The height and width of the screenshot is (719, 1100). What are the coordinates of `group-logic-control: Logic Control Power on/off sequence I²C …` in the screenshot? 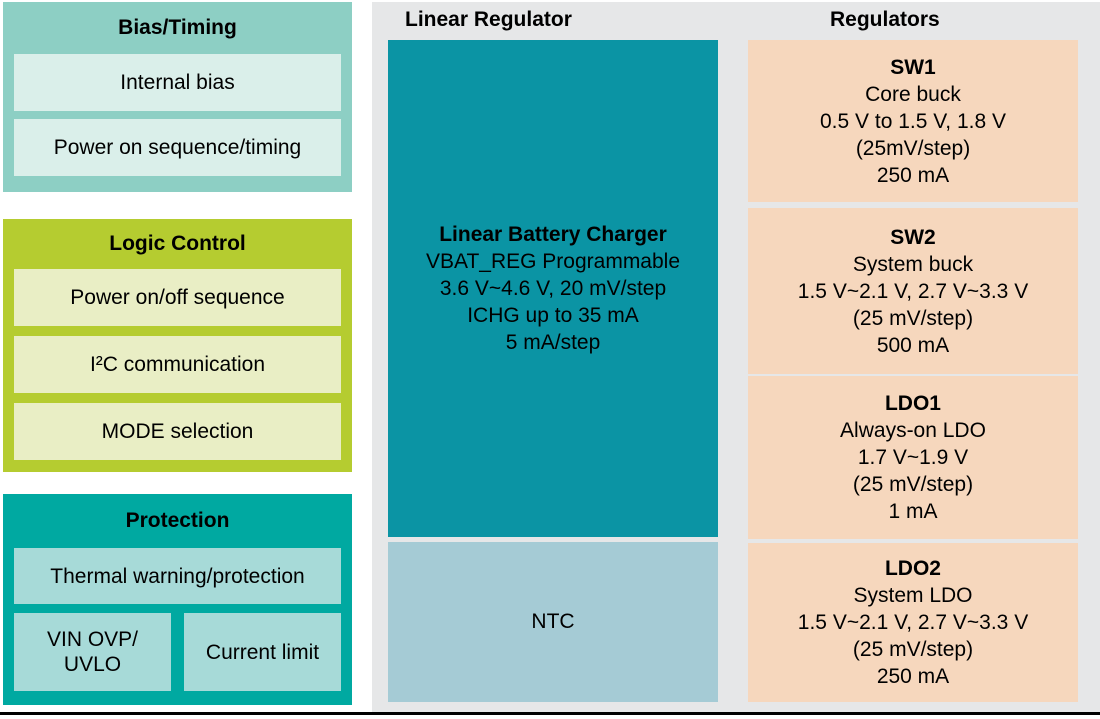 It's located at (177, 345).